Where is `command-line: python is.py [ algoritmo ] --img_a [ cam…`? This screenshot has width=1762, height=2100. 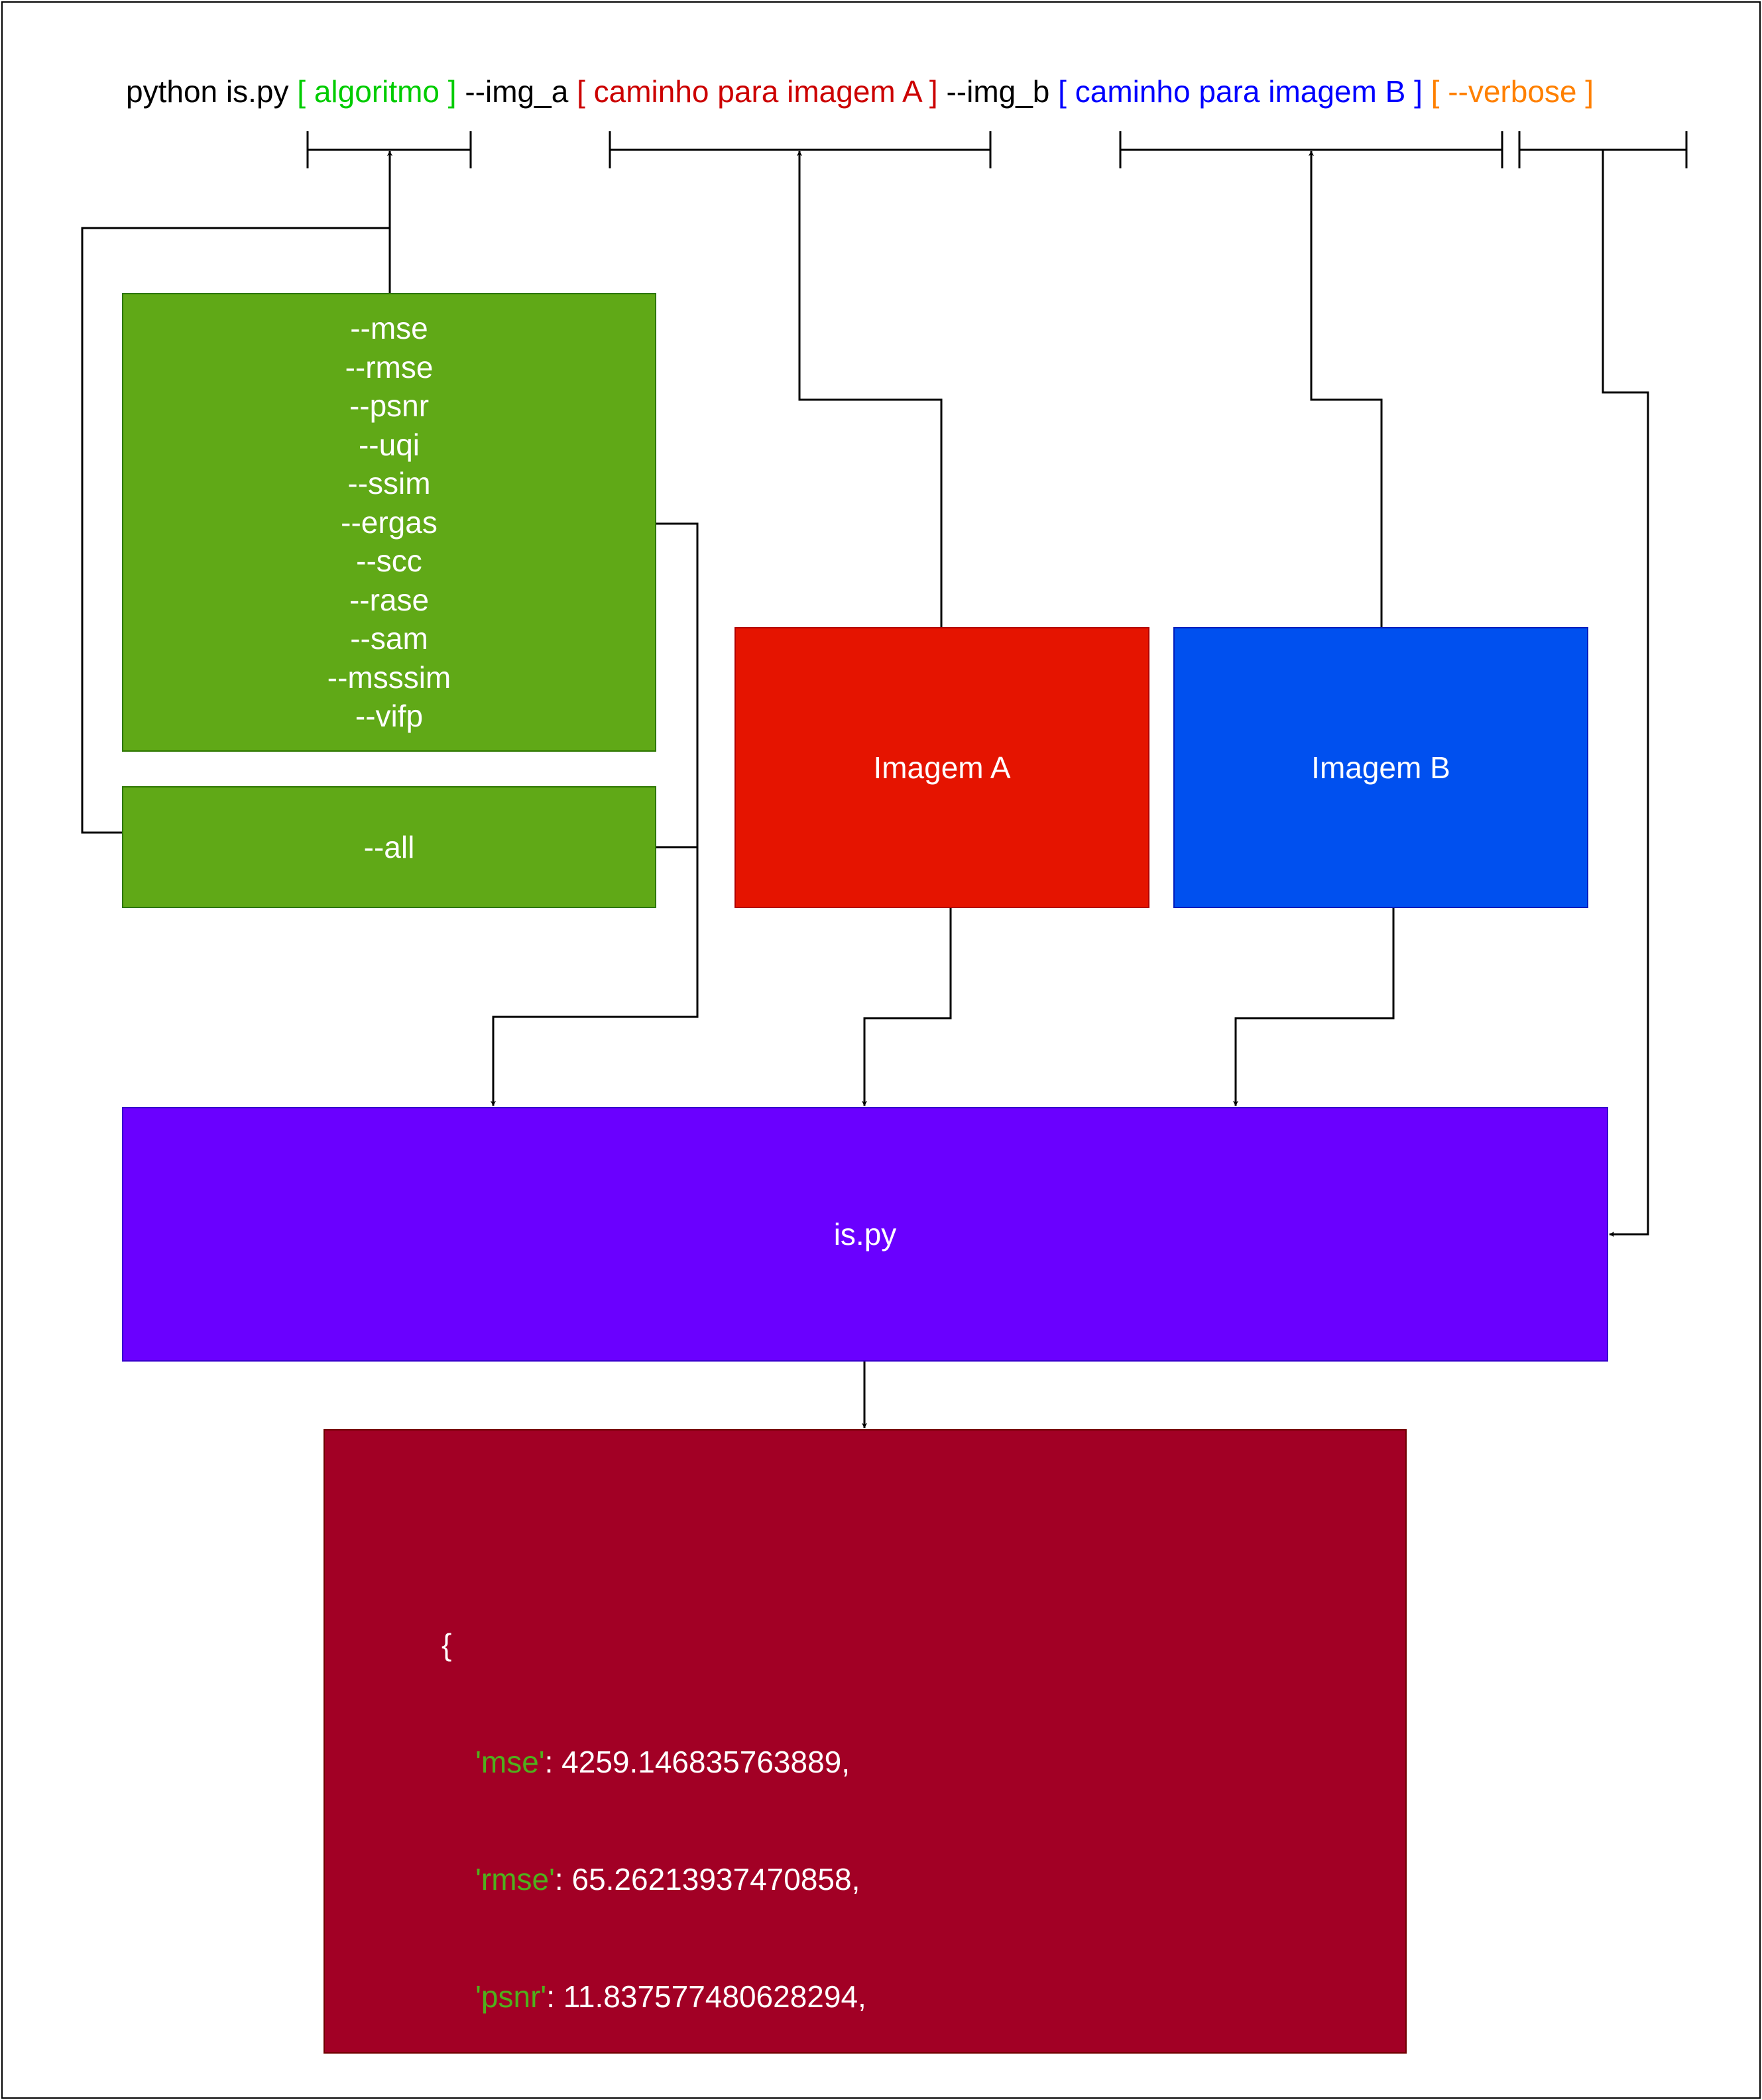 command-line: python is.py [ algoritmo ] --img_a [ cam… is located at coordinates (860, 91).